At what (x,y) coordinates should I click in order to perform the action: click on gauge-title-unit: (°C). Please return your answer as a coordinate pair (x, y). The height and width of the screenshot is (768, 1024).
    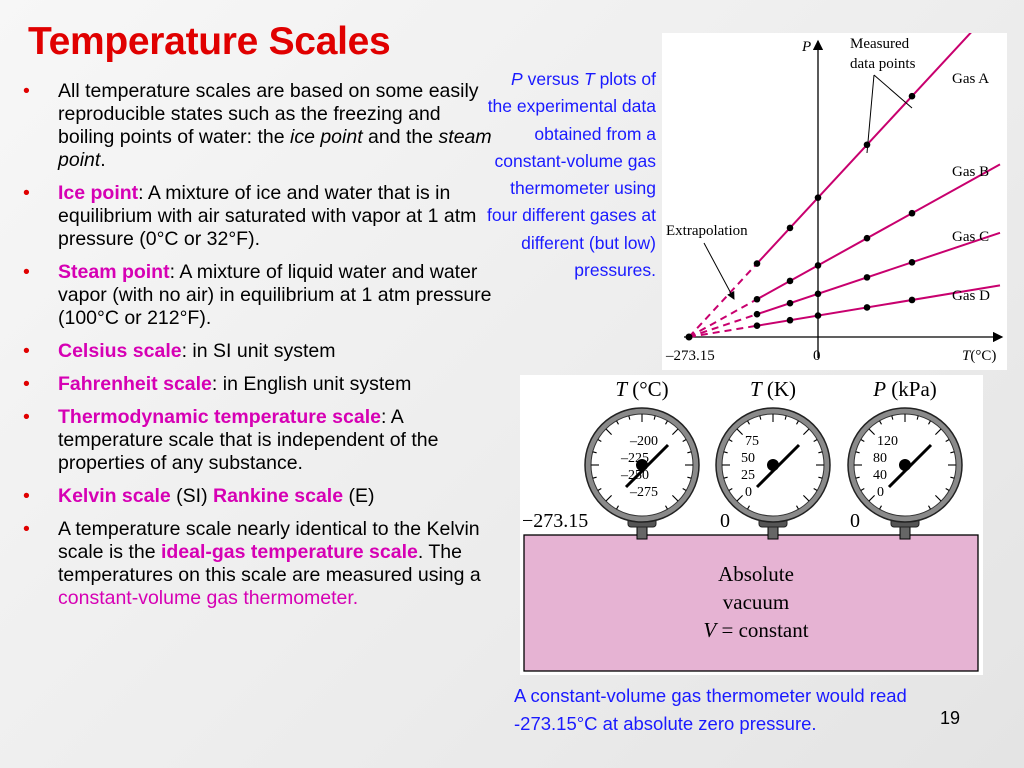
    Looking at the image, I should click on (648, 389).